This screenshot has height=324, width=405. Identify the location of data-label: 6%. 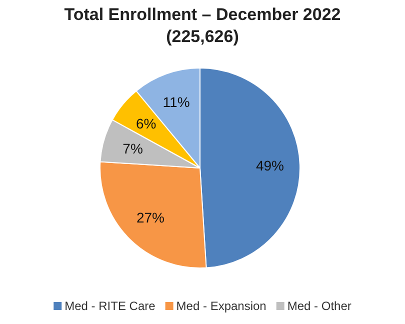
(146, 123).